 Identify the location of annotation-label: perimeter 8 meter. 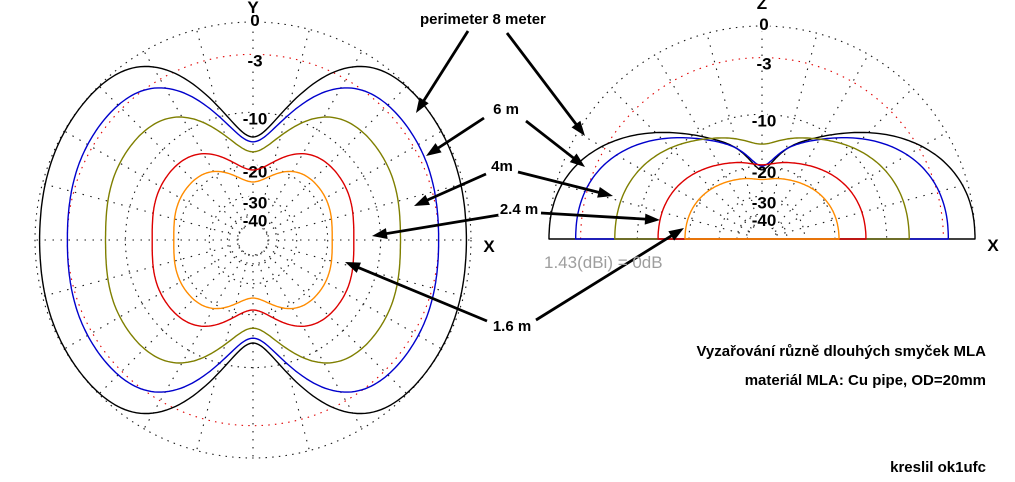
(483, 19).